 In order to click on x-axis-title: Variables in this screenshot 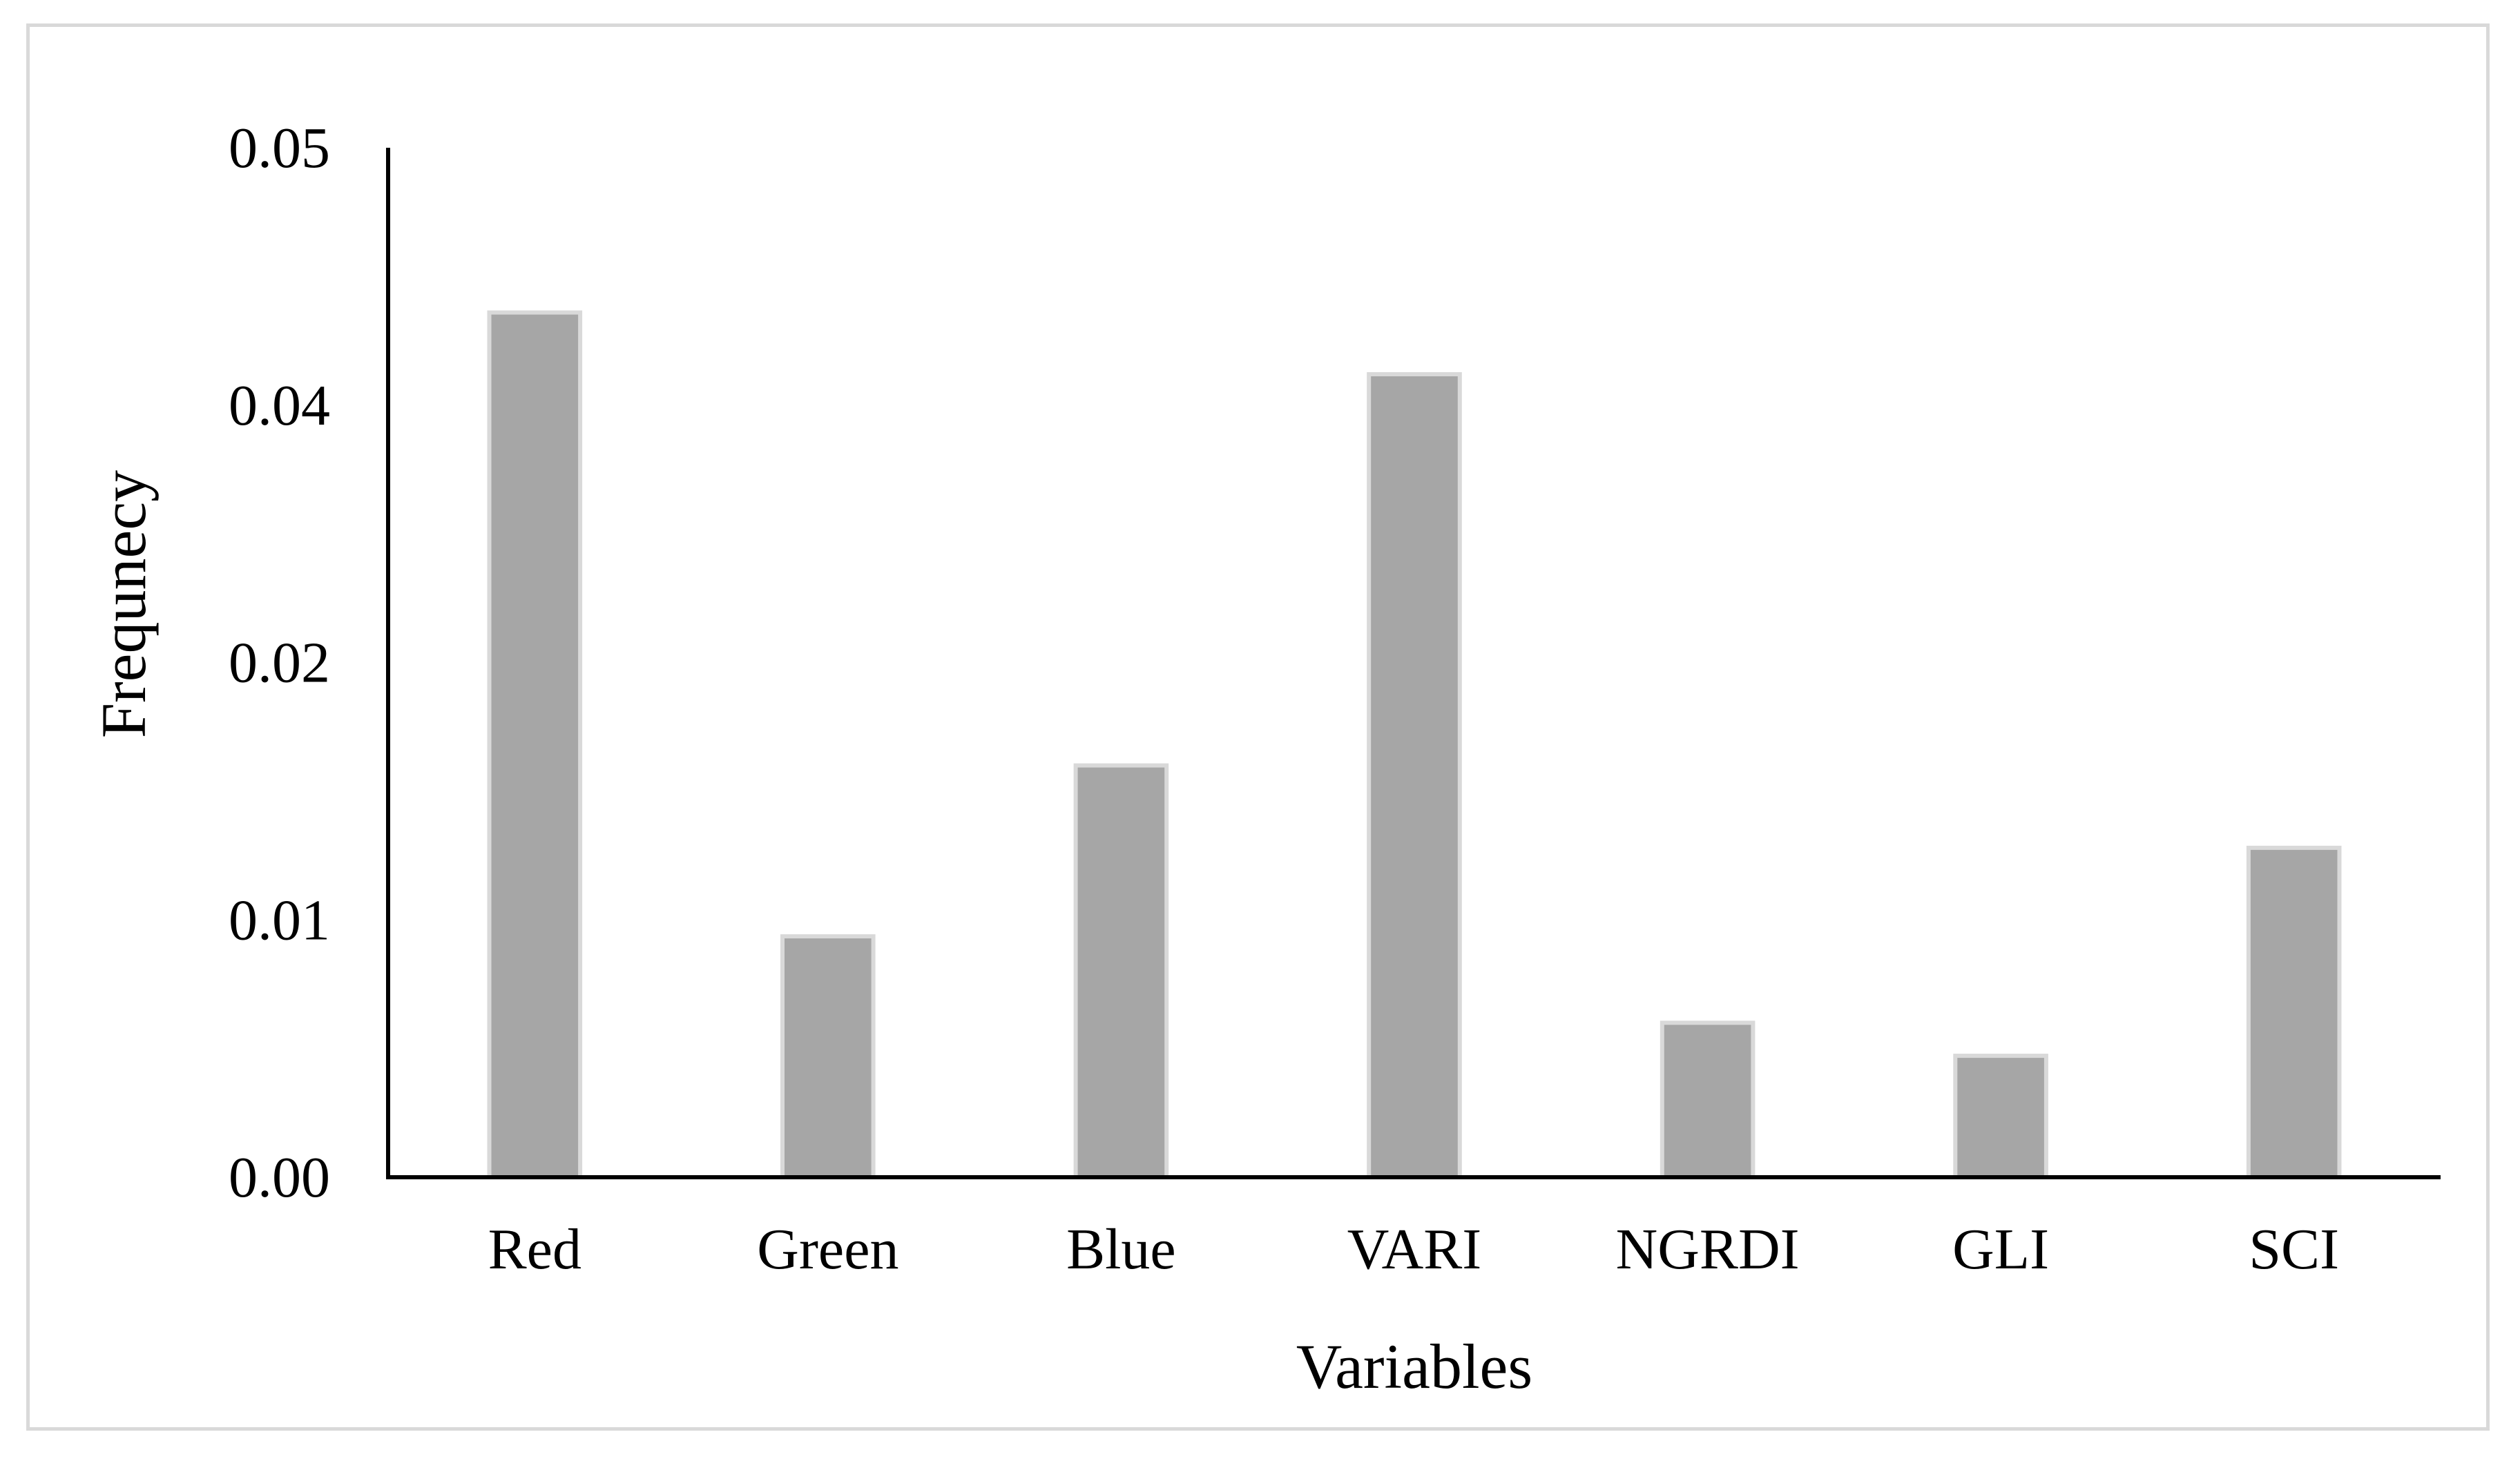, I will do `click(1414, 1366)`.